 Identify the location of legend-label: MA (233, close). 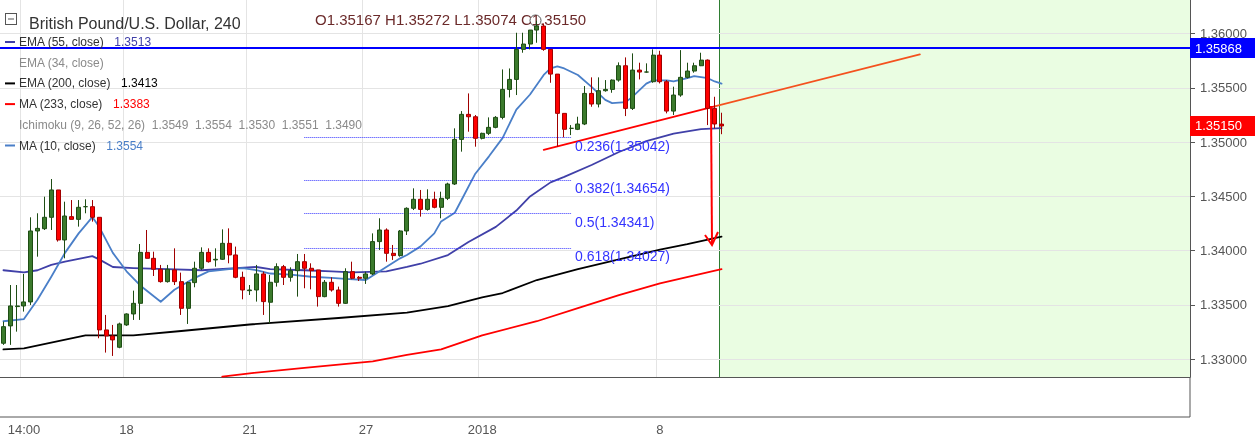
(61, 104).